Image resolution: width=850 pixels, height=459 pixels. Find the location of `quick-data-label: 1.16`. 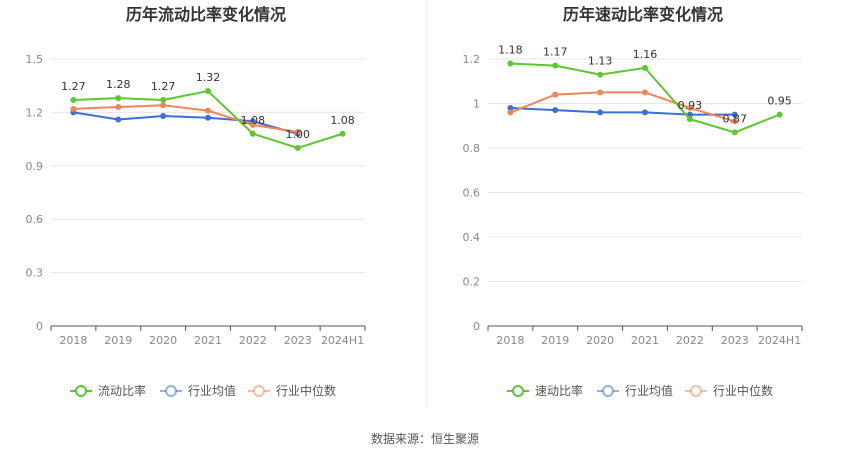

quick-data-label: 1.16 is located at coordinates (645, 54).